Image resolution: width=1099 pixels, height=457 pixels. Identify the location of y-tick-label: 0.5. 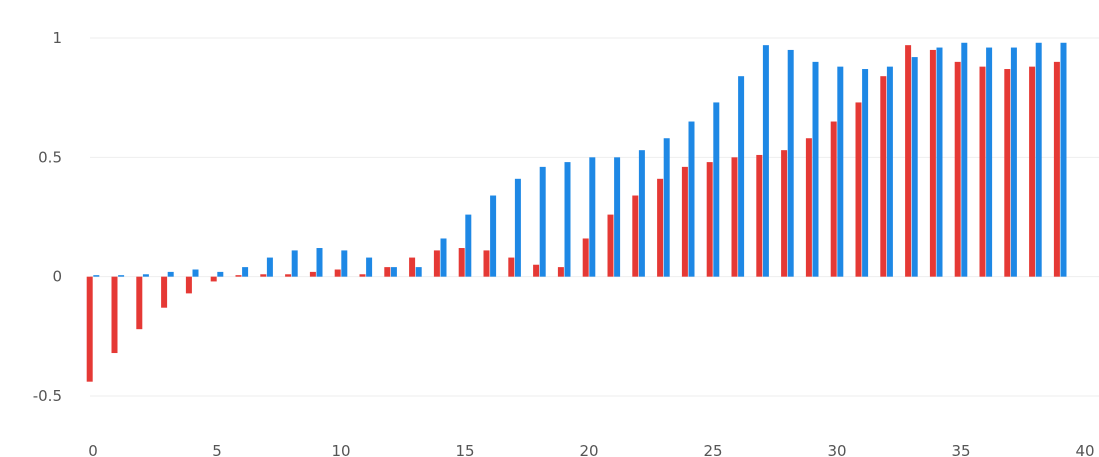
(50, 157).